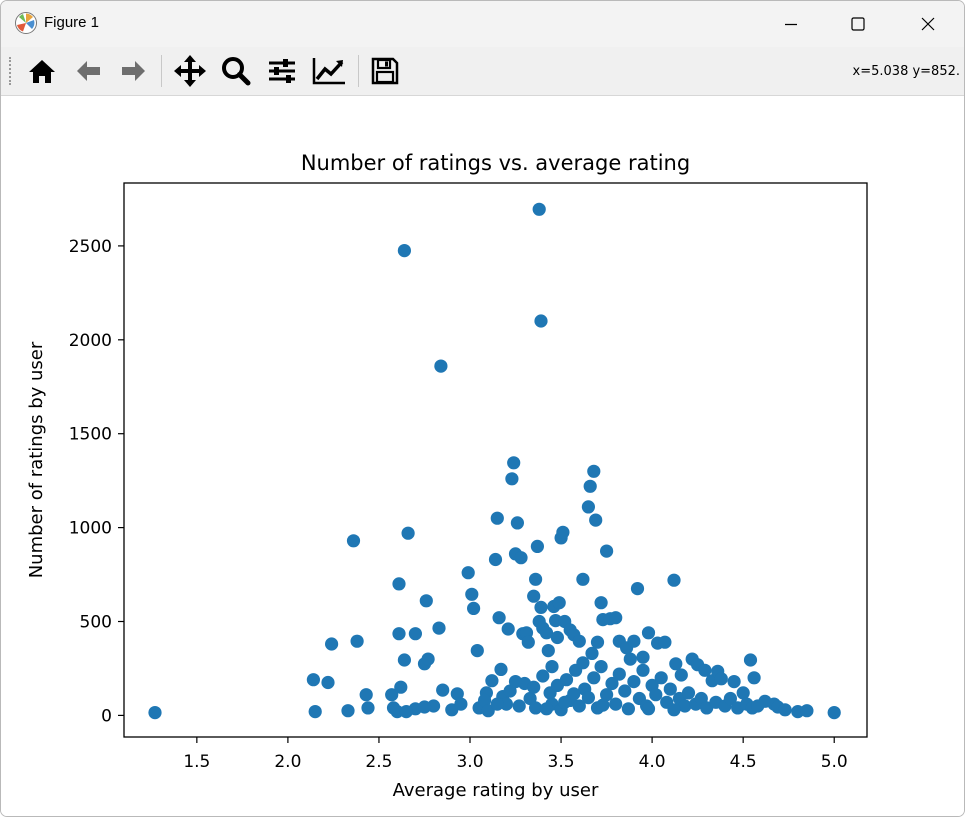  What do you see at coordinates (791, 24) in the screenshot?
I see `minimize-button` at bounding box center [791, 24].